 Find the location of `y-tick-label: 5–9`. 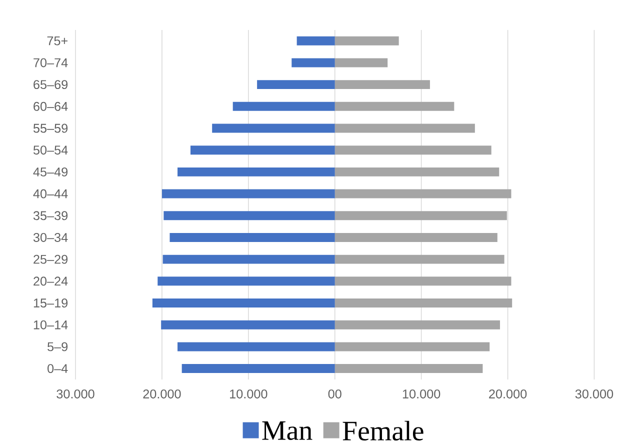

y-tick-label: 5–9 is located at coordinates (58, 347).